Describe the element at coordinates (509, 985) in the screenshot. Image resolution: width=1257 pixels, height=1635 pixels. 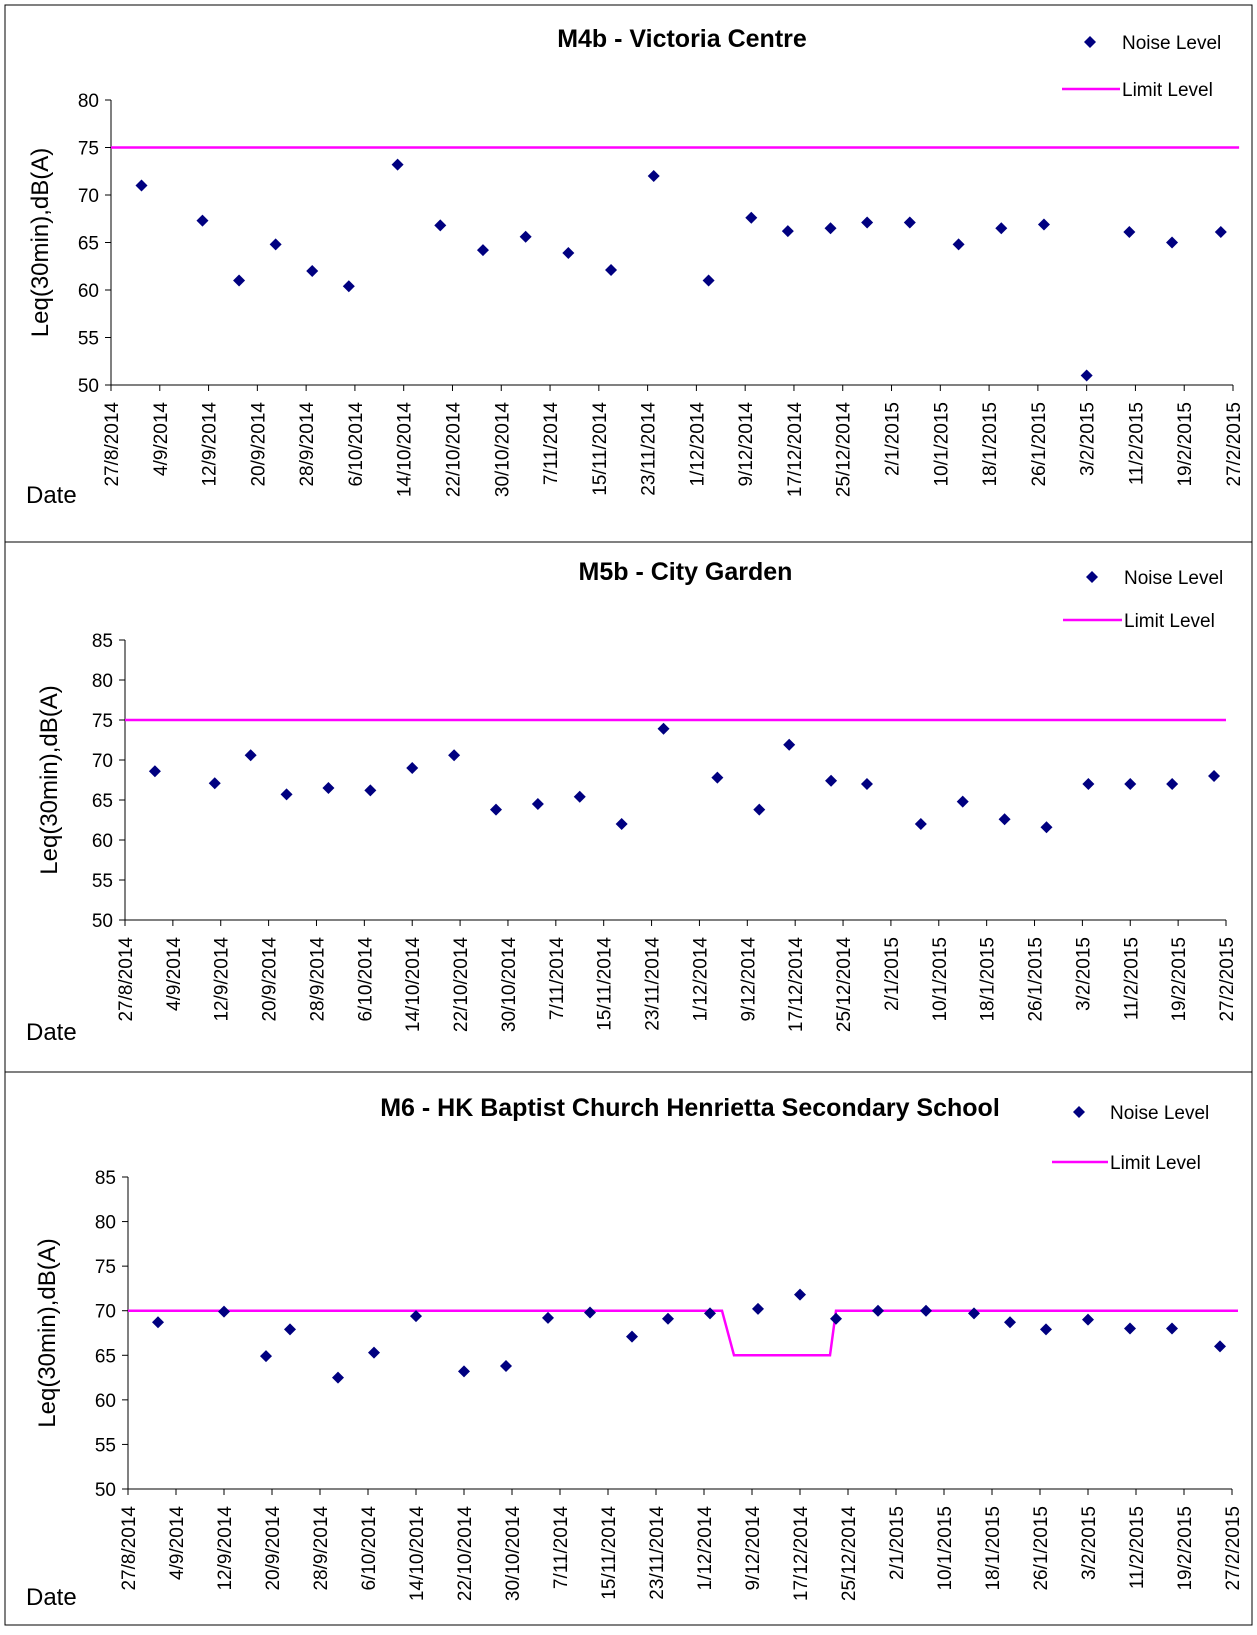
I see `x-tick-label: 30/10/2014` at that location.